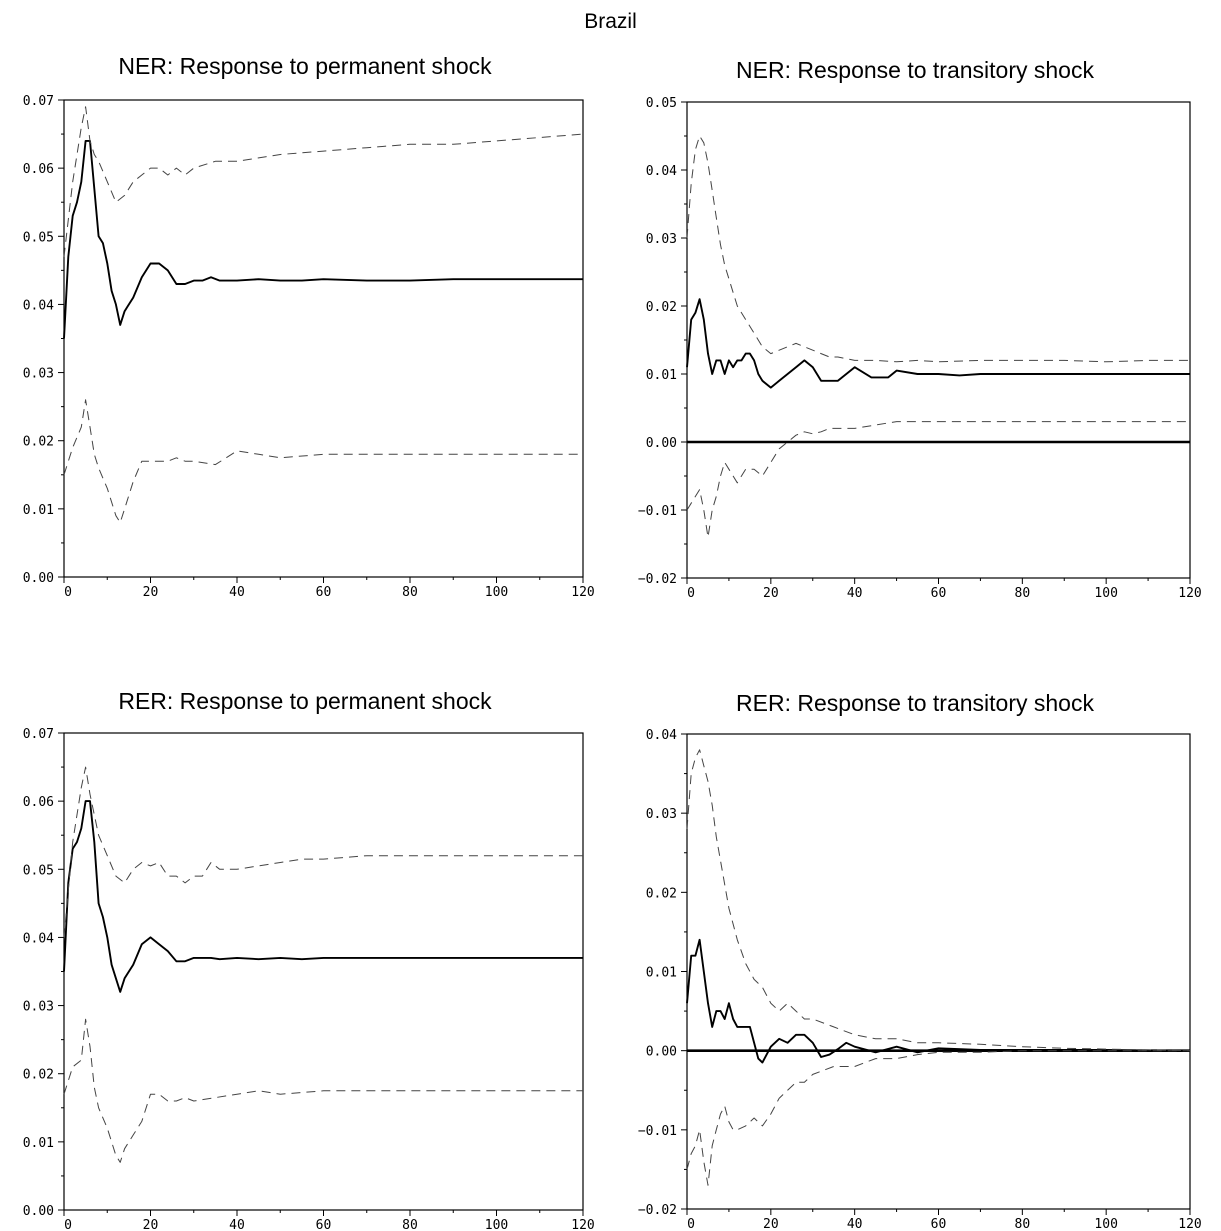 The image size is (1221, 1231). Describe the element at coordinates (305, 66) in the screenshot. I see `chart-title: NER: Response to permanent shock` at that location.